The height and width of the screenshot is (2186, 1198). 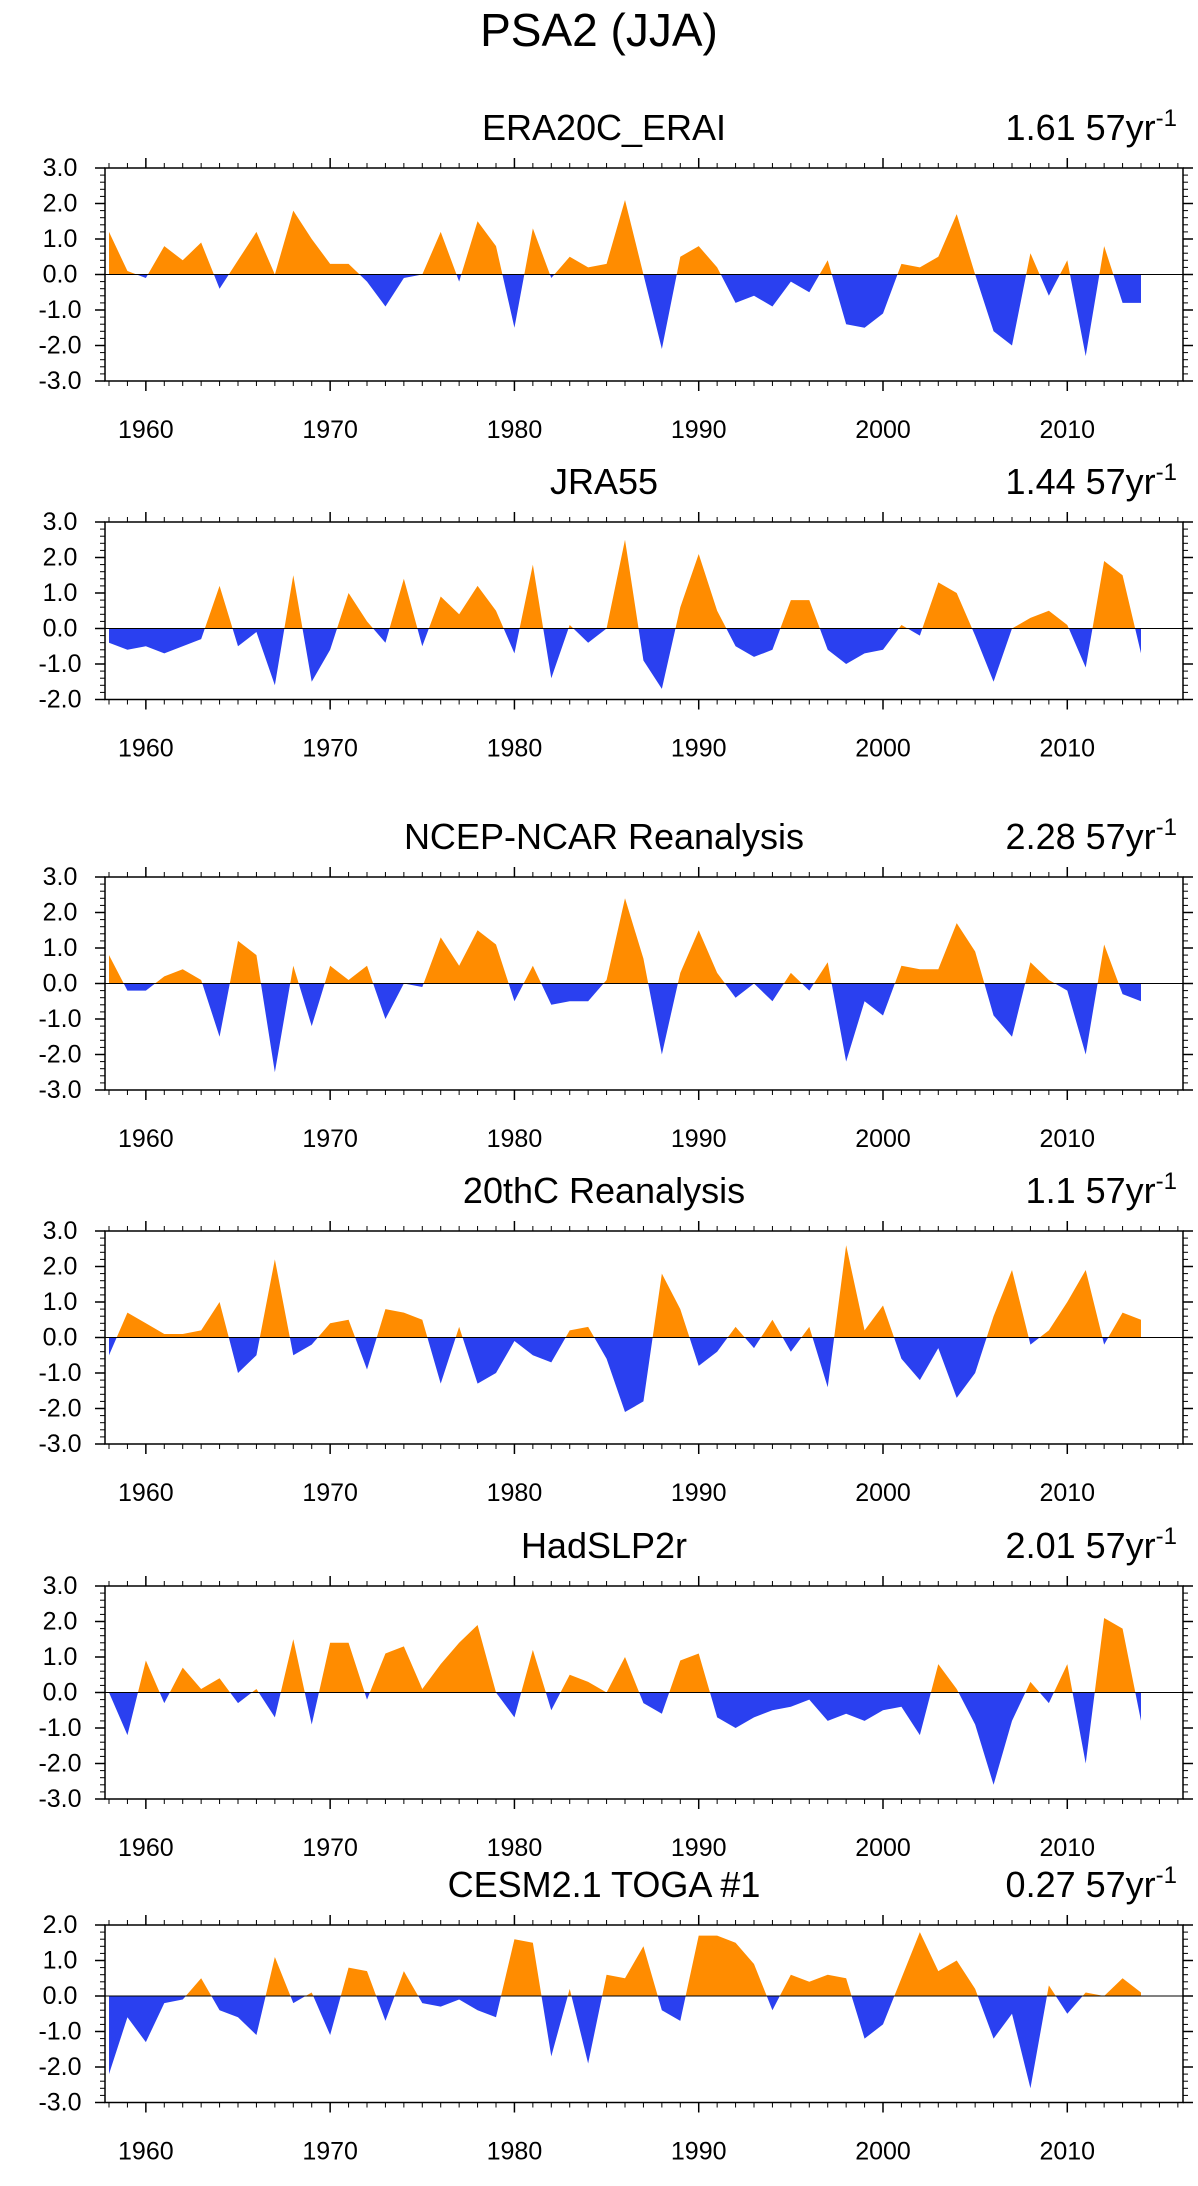 What do you see at coordinates (604, 127) in the screenshot?
I see `panel-title: ERA20C_ERAI` at bounding box center [604, 127].